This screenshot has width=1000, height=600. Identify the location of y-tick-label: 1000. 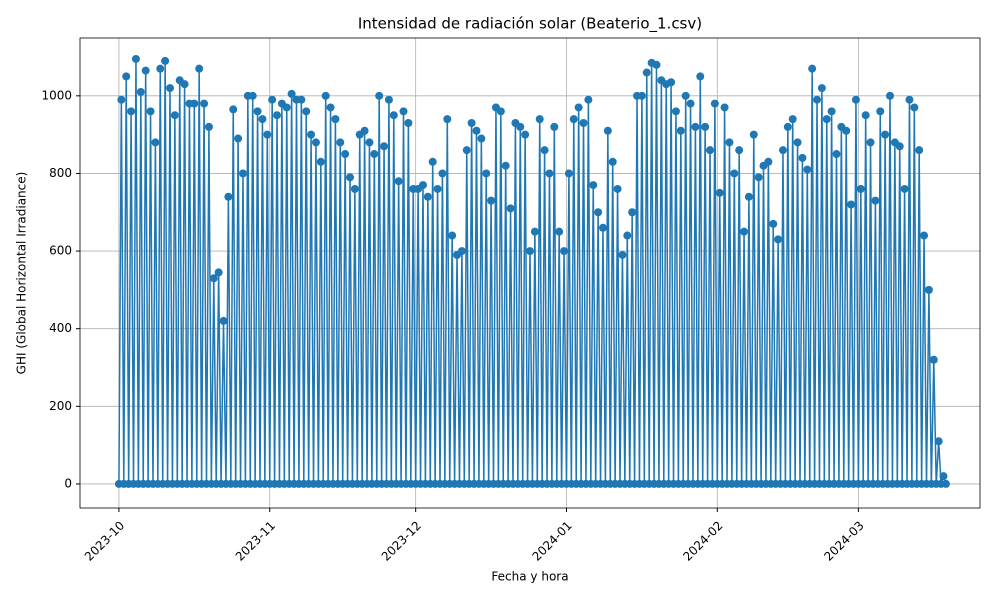
(56, 95).